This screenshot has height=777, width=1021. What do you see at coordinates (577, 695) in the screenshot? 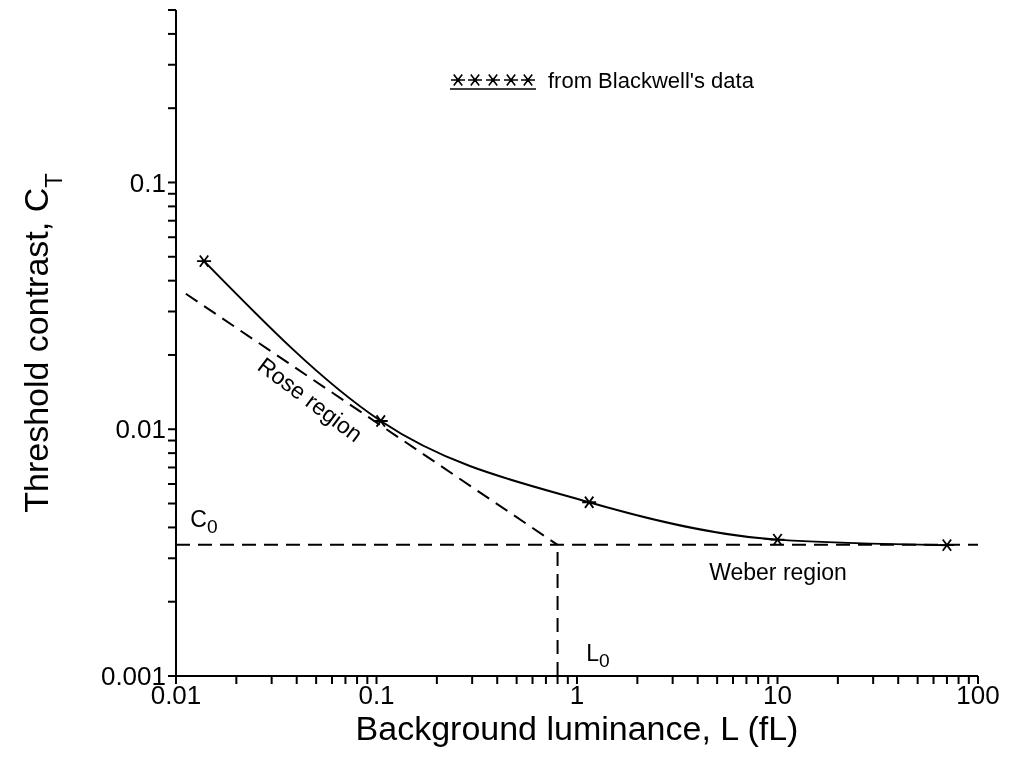
I see `x-tick-label: 1` at bounding box center [577, 695].